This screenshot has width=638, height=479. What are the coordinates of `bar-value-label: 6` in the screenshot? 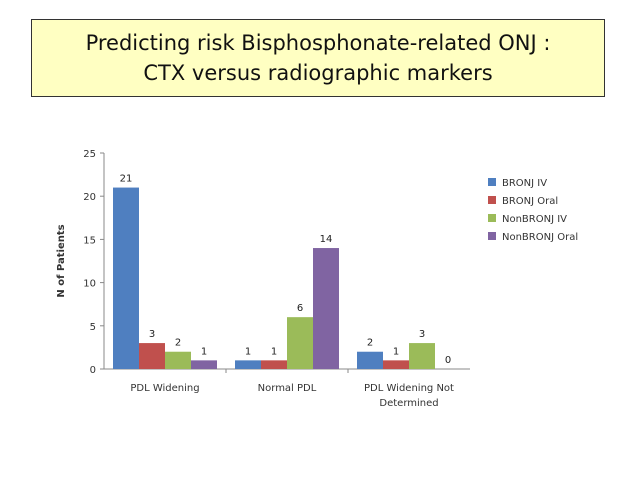 It's located at (300, 308).